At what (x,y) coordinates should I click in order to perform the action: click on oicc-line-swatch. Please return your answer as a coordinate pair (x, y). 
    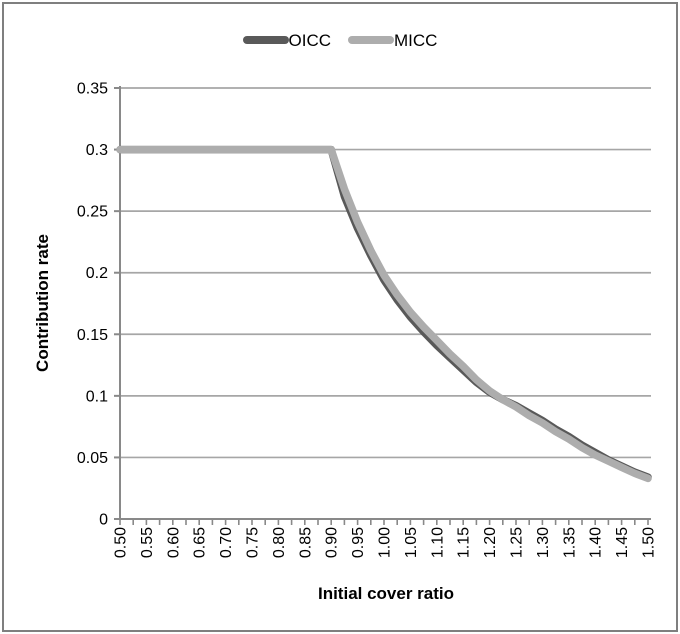
    Looking at the image, I should click on (265, 40).